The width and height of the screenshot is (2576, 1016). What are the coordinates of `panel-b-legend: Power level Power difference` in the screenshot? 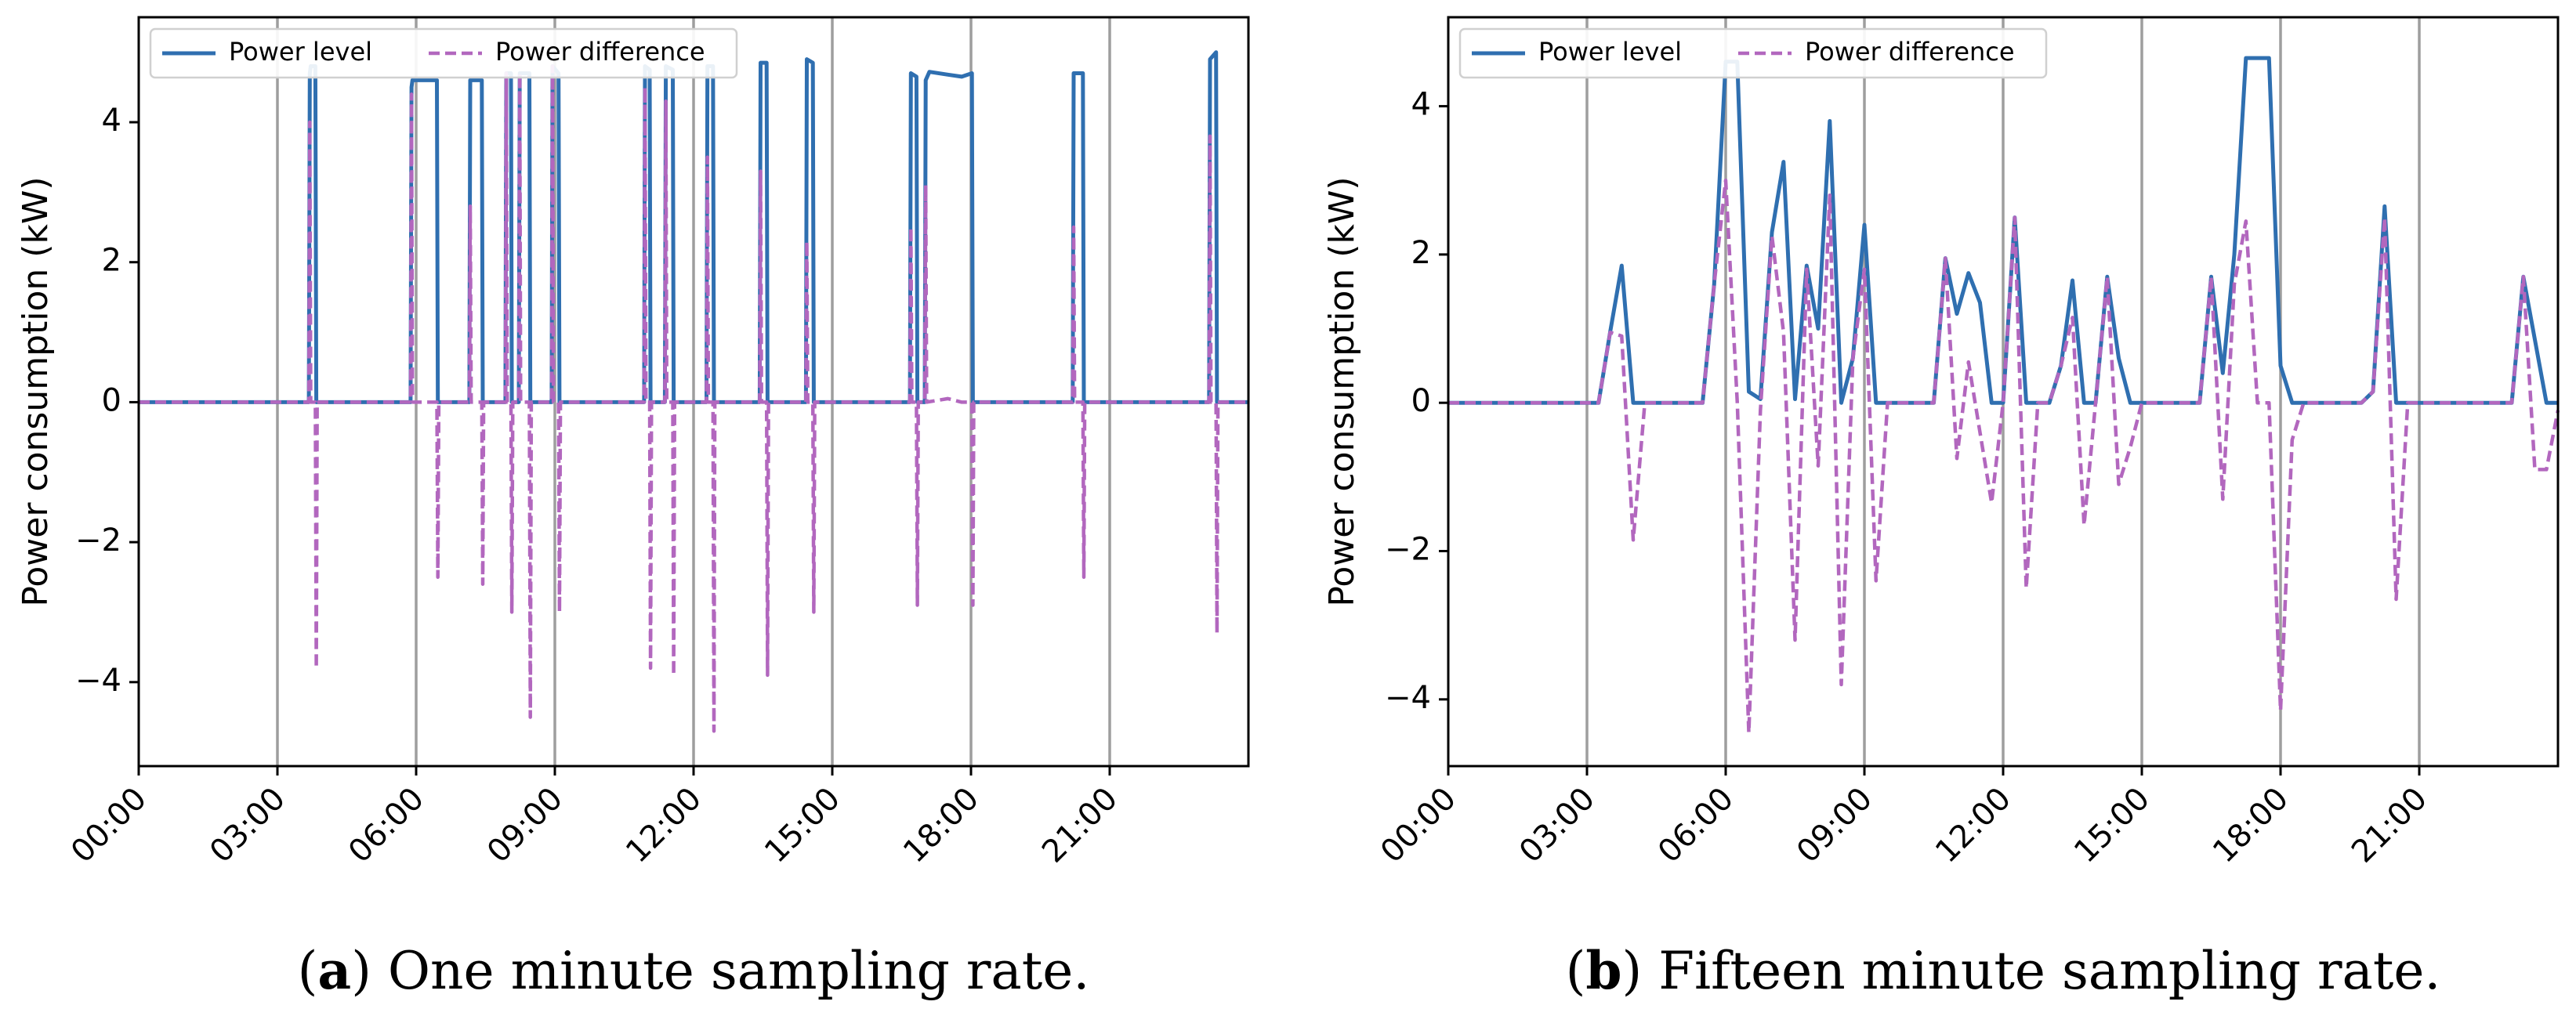 It's located at (1753, 53).